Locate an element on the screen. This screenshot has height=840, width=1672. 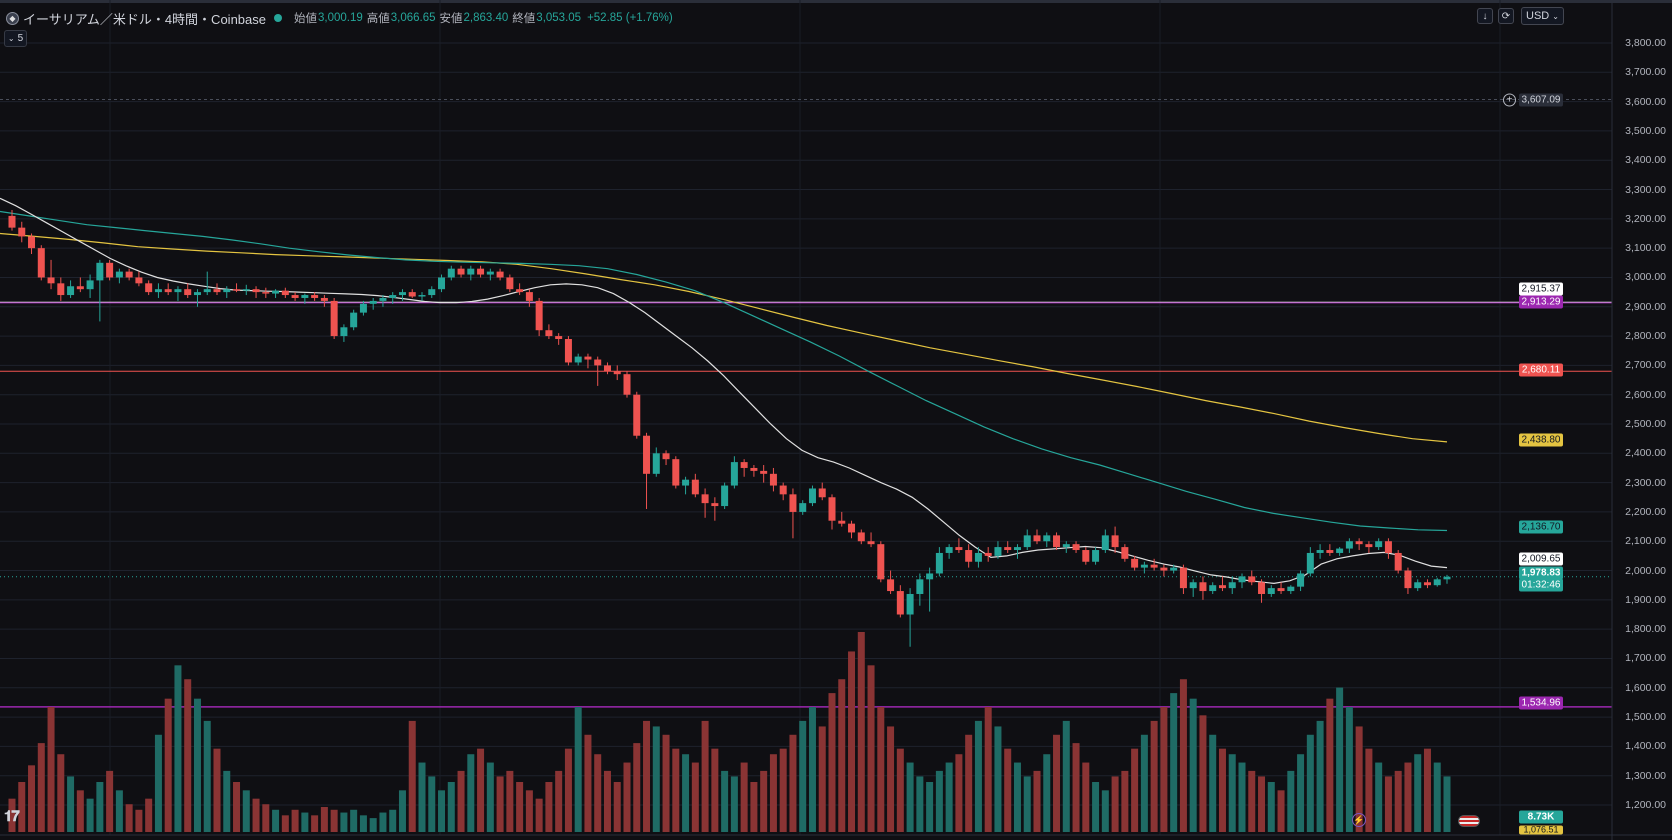
download-button: ↓ is located at coordinates (1485, 16).